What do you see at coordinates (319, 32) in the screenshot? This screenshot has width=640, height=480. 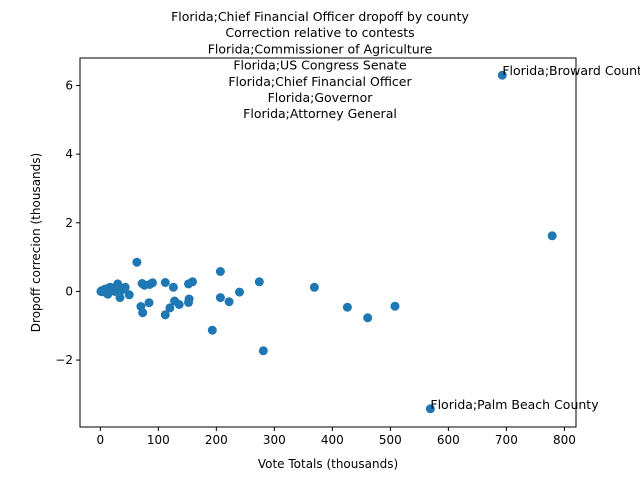 I see `title-line: Correction relative to contests` at bounding box center [319, 32].